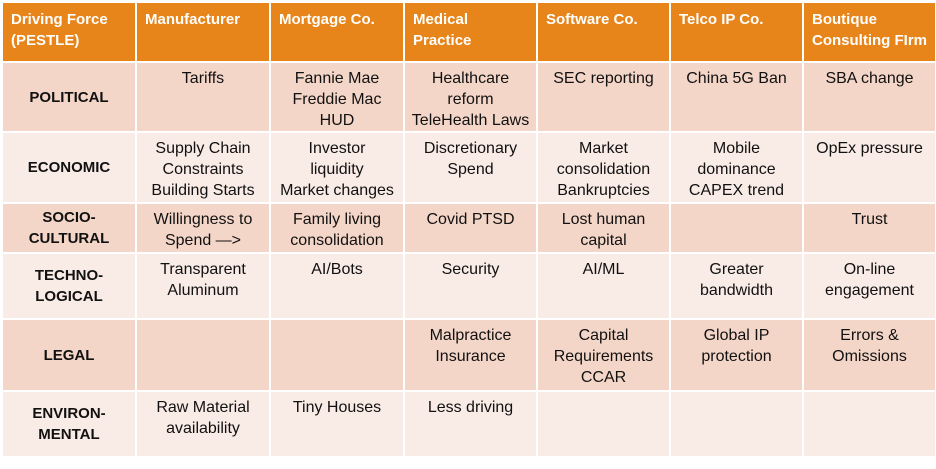 The height and width of the screenshot is (469, 936). What do you see at coordinates (603, 355) in the screenshot?
I see `table-cell: Capital Requirements CCAR` at bounding box center [603, 355].